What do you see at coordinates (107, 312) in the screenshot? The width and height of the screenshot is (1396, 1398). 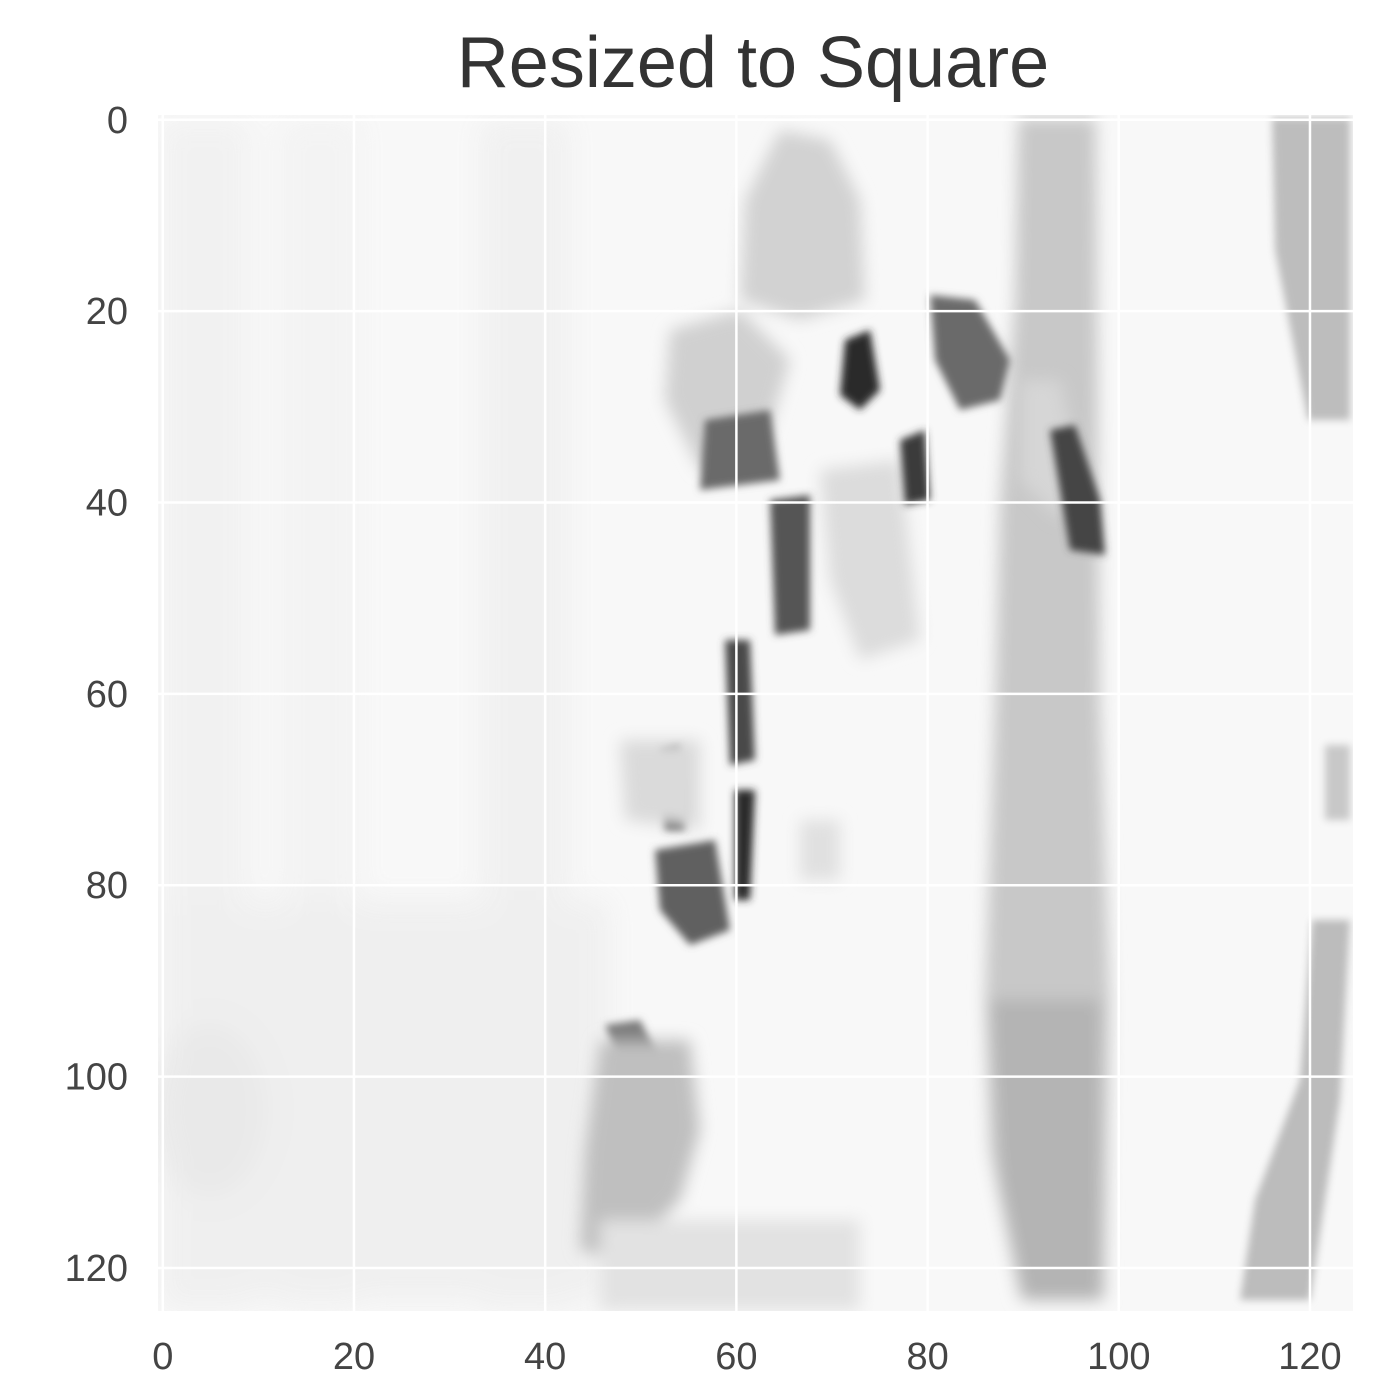 I see `y-tick-label: 20` at bounding box center [107, 312].